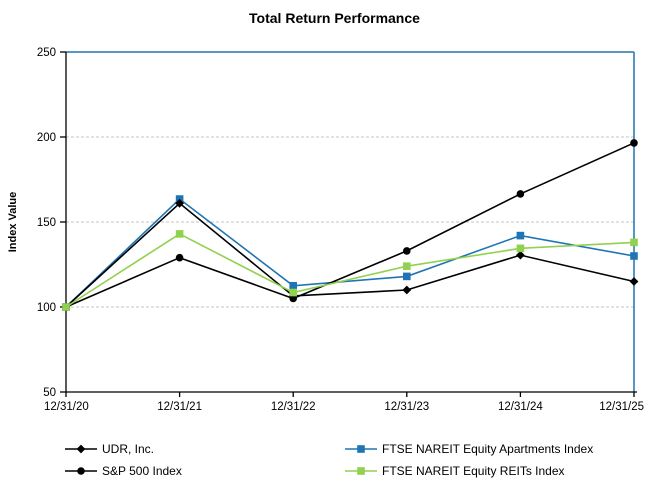 This screenshot has width=669, height=489. Describe the element at coordinates (621, 407) in the screenshot. I see `x-tick-label-5: 12/31/25` at that location.